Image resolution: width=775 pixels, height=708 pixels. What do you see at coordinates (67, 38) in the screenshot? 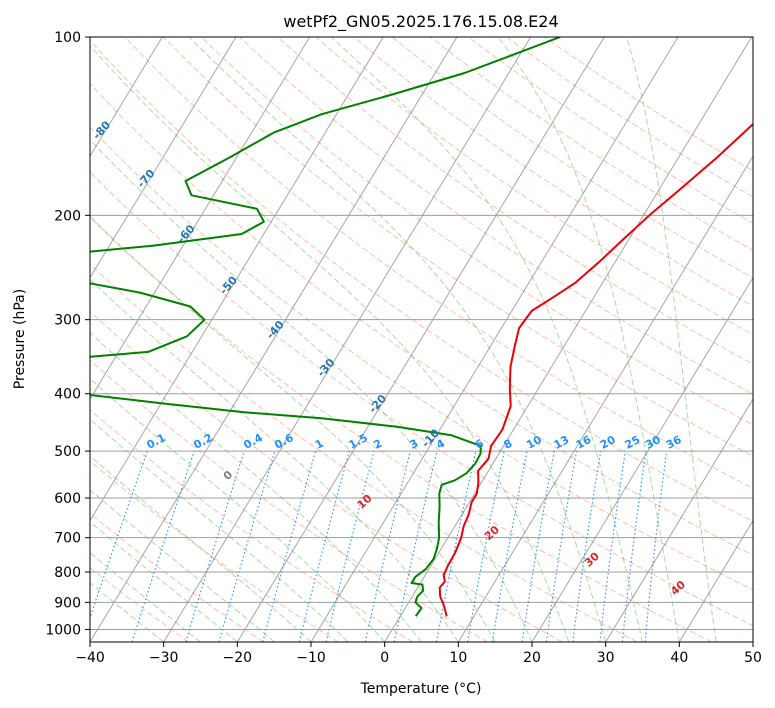
I see `y-tick-label: 100` at bounding box center [67, 38].